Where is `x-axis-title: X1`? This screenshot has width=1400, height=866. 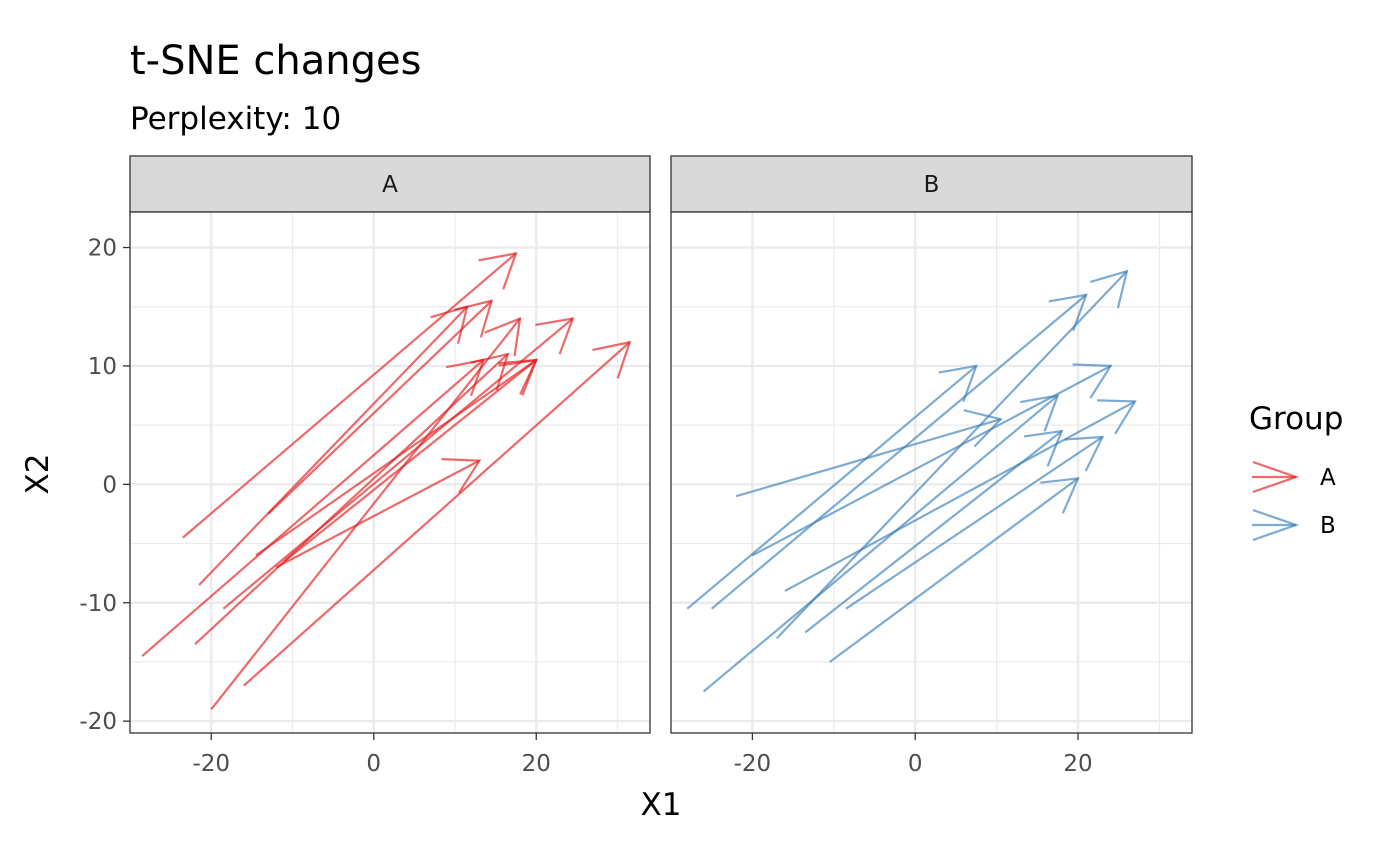 x-axis-title: X1 is located at coordinates (661, 805).